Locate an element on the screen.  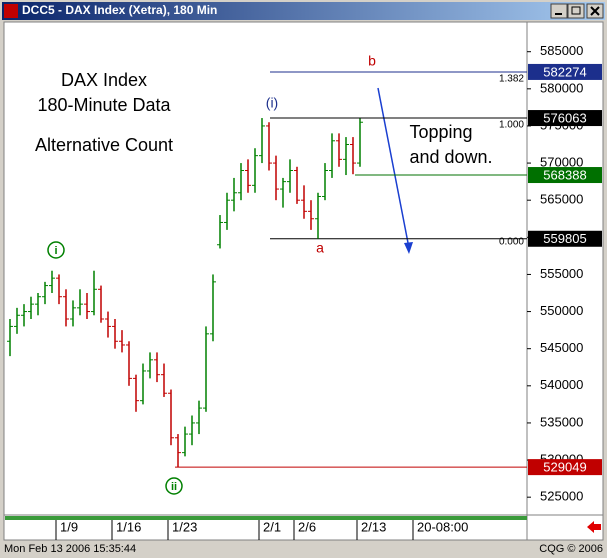
scroll-strip is located at coordinates (266, 518).